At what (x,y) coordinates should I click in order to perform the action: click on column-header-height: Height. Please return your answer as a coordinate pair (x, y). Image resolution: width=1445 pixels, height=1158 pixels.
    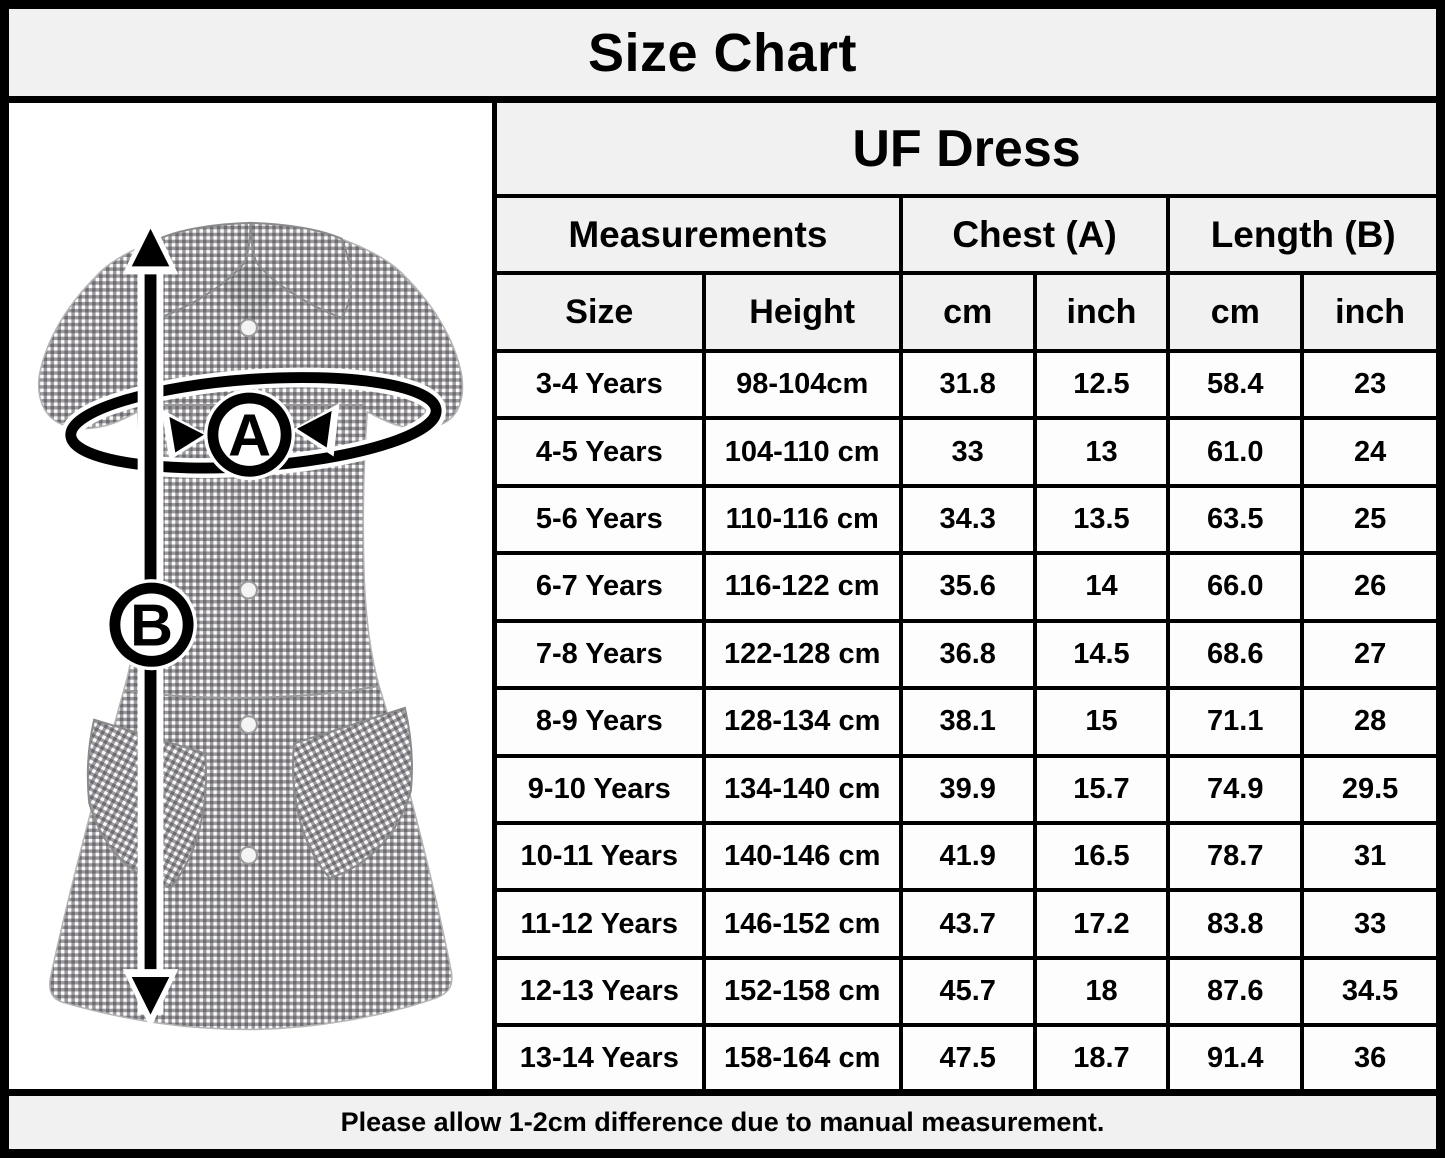
    Looking at the image, I should click on (802, 312).